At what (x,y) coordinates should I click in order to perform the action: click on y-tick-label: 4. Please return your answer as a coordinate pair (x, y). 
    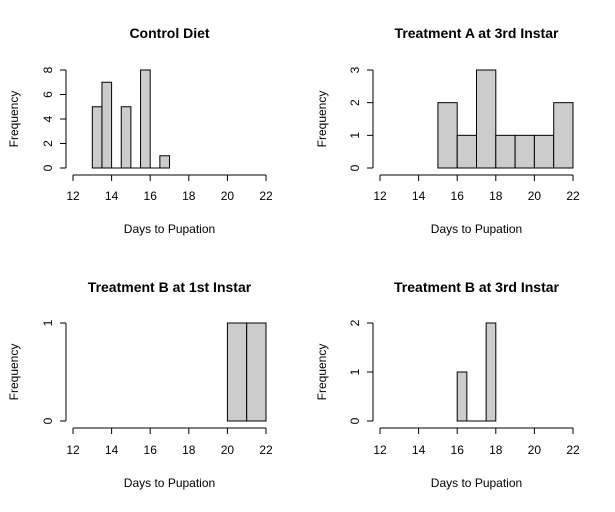
    Looking at the image, I should click on (48, 118).